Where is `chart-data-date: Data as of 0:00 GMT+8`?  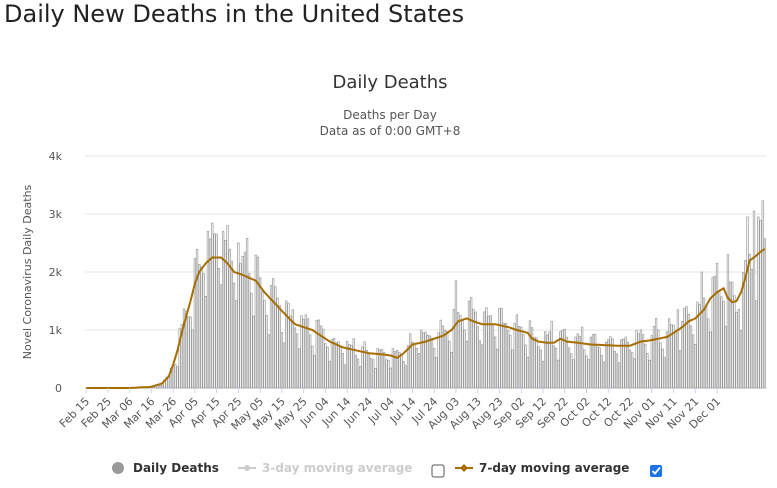
chart-data-date: Data as of 0:00 GMT+8 is located at coordinates (390, 131).